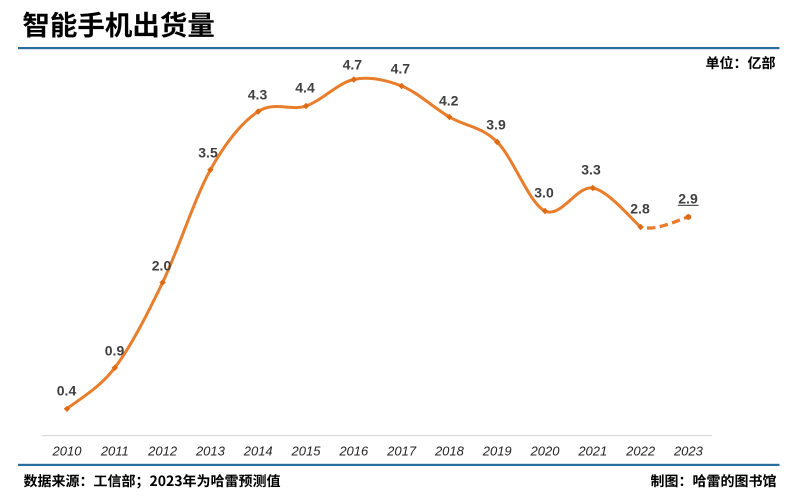 This screenshot has width=800, height=500. I want to click on svg-text: 4.2, so click(449, 101).